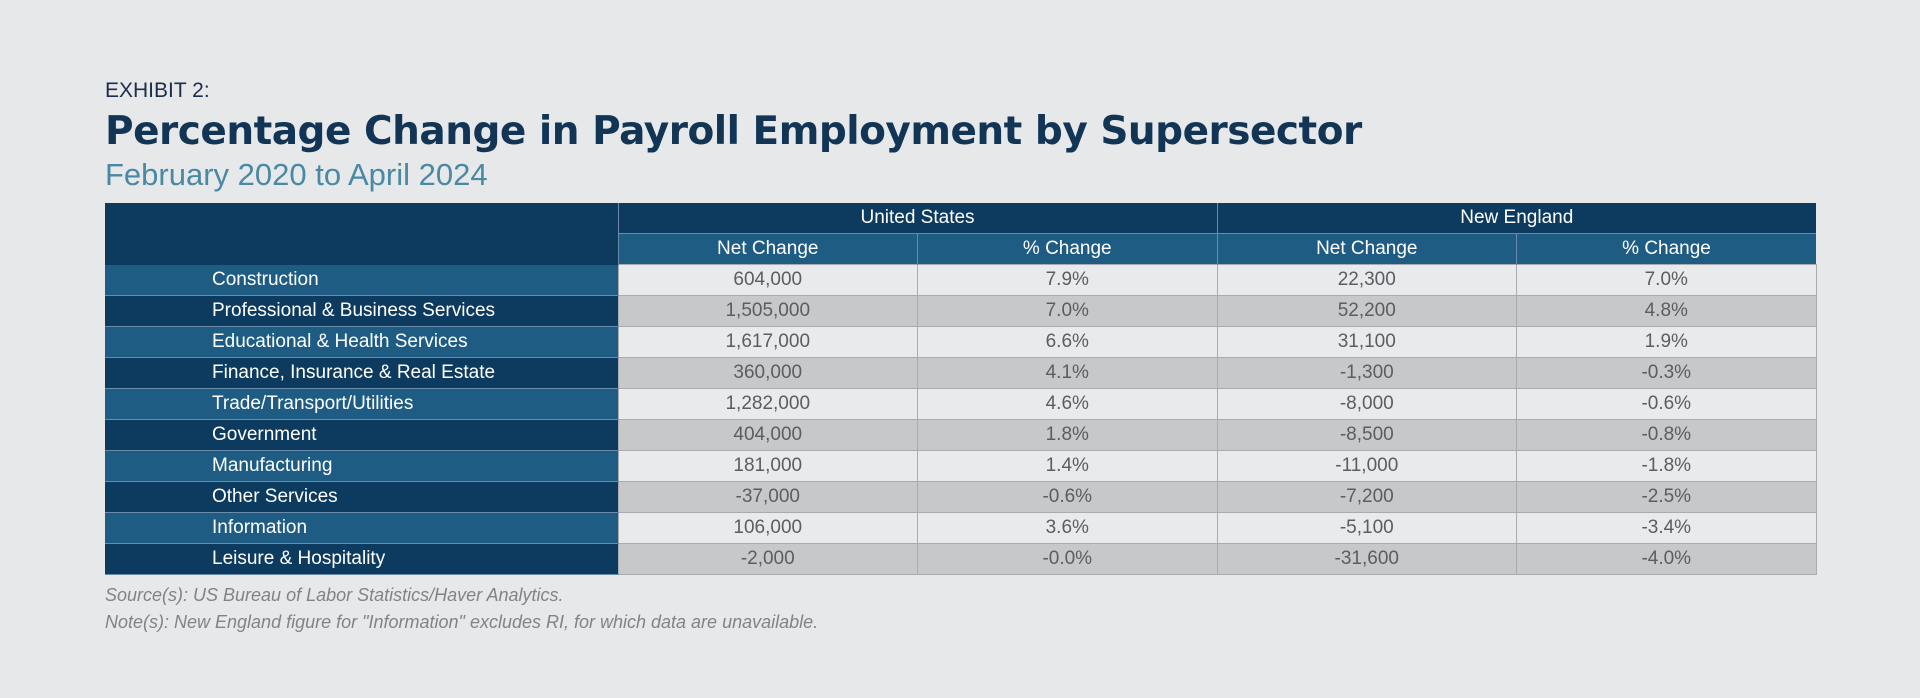  I want to click on ne-net-change-cell: 31,100, so click(1367, 342).